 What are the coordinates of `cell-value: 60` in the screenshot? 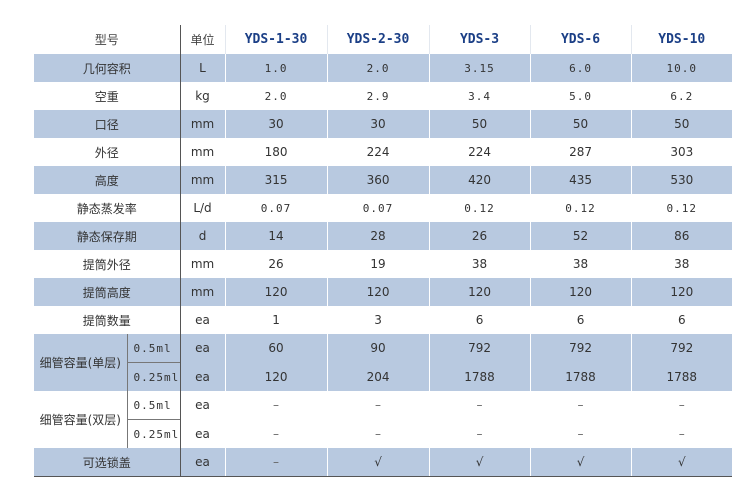 It's located at (276, 348).